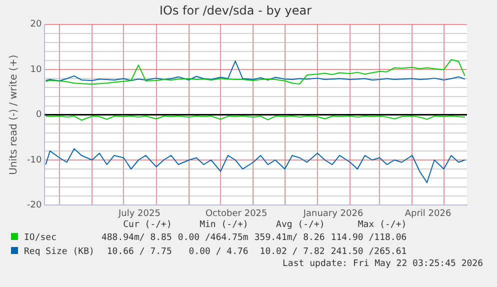  Describe the element at coordinates (34, 160) in the screenshot. I see `y-tick-label: -10` at that location.